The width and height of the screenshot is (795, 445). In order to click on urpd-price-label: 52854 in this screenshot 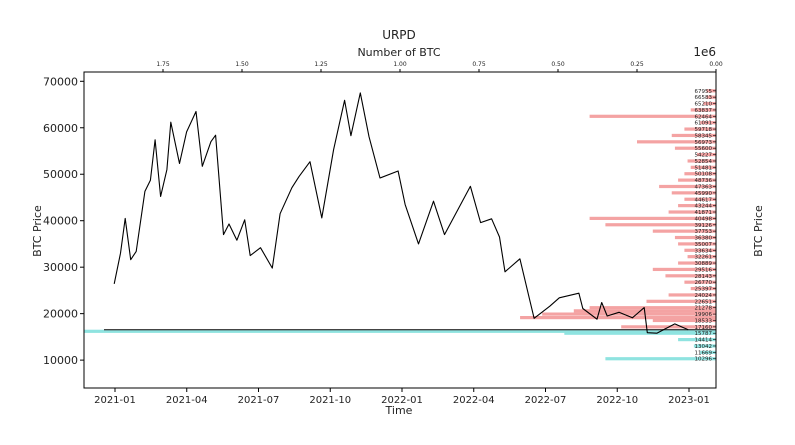, I will do `click(704, 162)`.